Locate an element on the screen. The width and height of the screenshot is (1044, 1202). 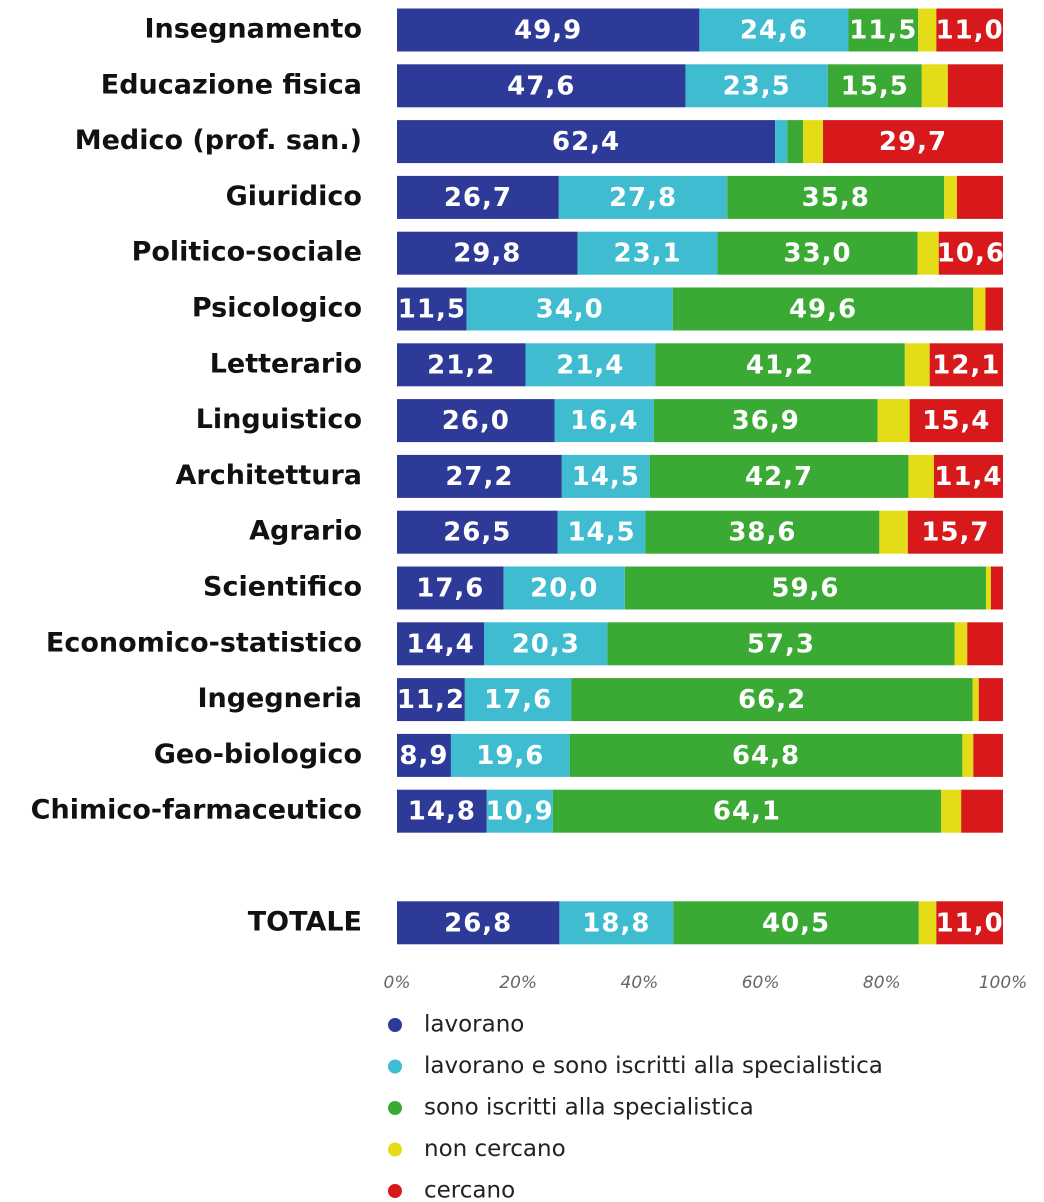
value-label: 64,8 is located at coordinates (766, 756).